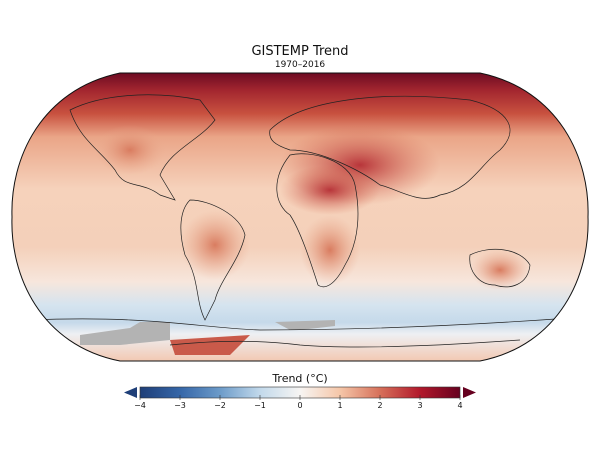  Describe the element at coordinates (380, 405) in the screenshot. I see `colorbar-tick-label: 2` at that location.